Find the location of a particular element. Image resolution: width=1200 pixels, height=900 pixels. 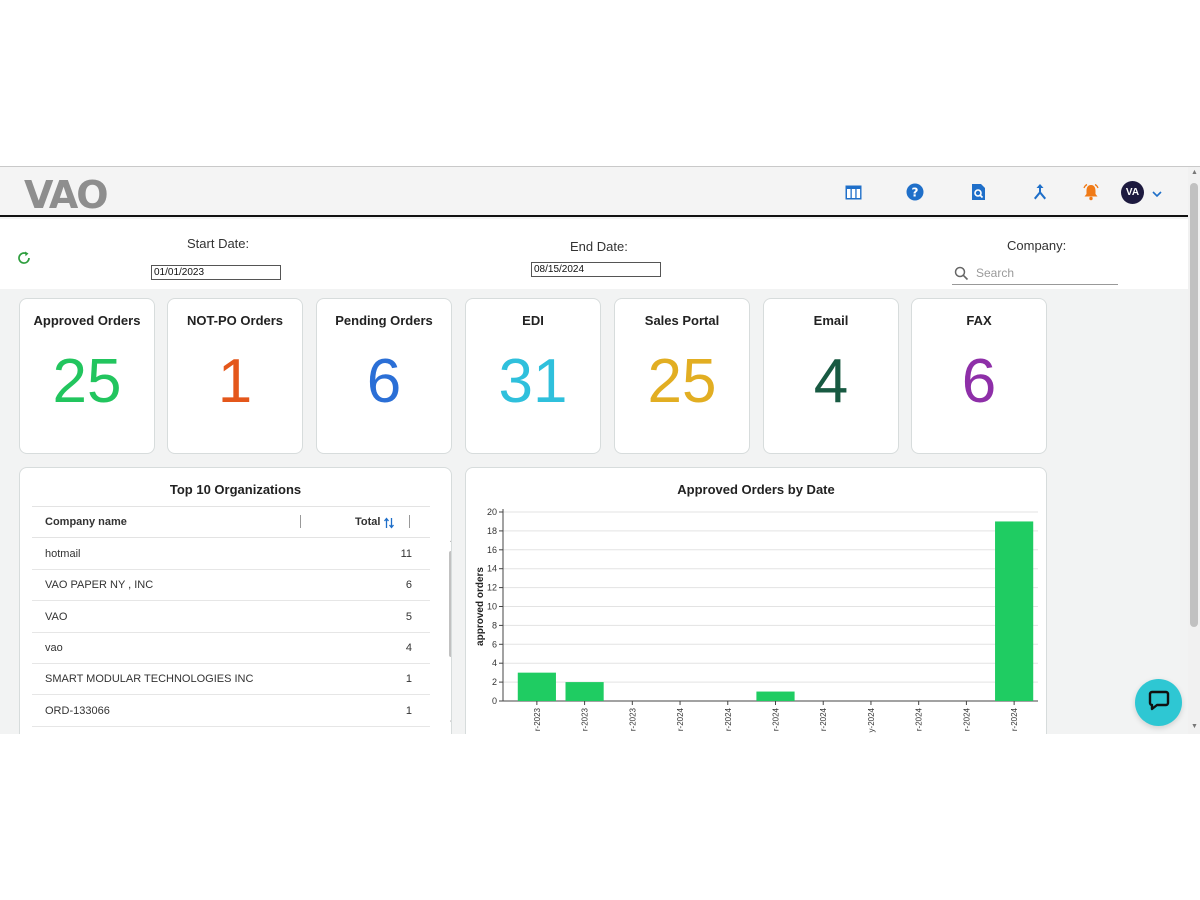

table-scrollbar-thumb is located at coordinates (450, 604).